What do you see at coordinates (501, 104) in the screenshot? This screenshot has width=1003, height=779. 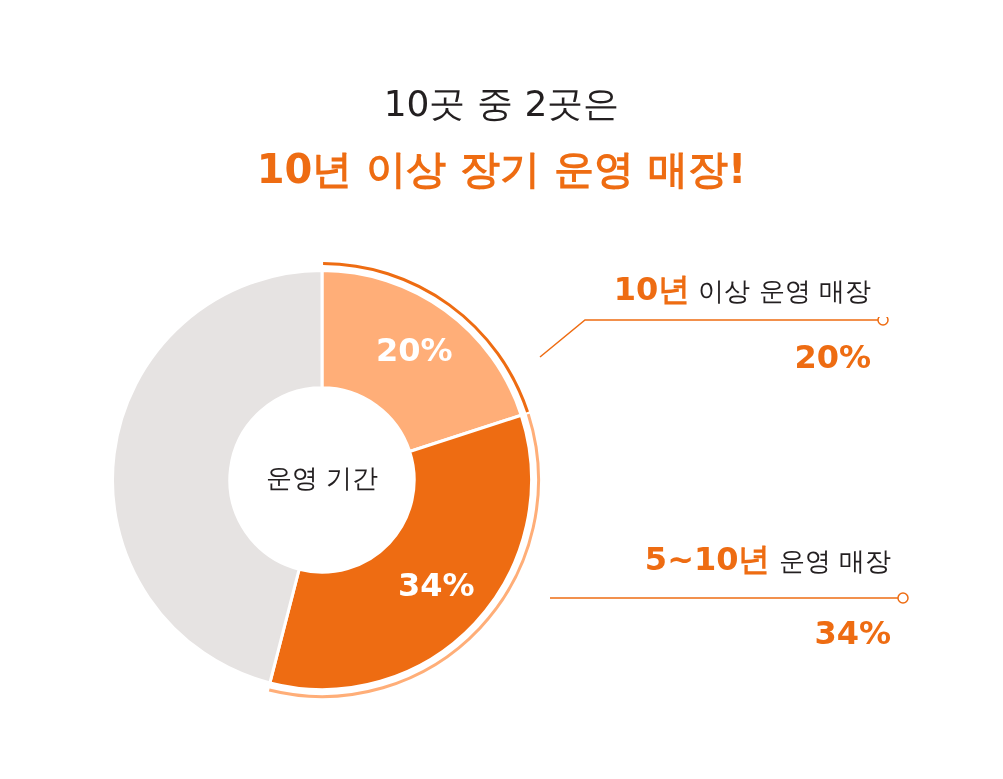 I see `chart-title: 10곳 중 2곳은` at bounding box center [501, 104].